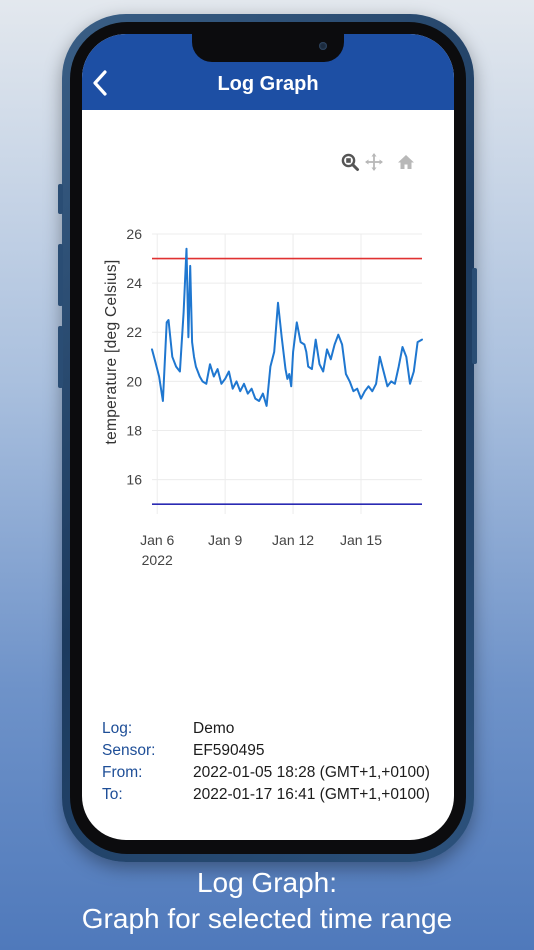  What do you see at coordinates (134, 357) in the screenshot?
I see `y-axis-ticks: 16 18 20 22 24 26` at bounding box center [134, 357].